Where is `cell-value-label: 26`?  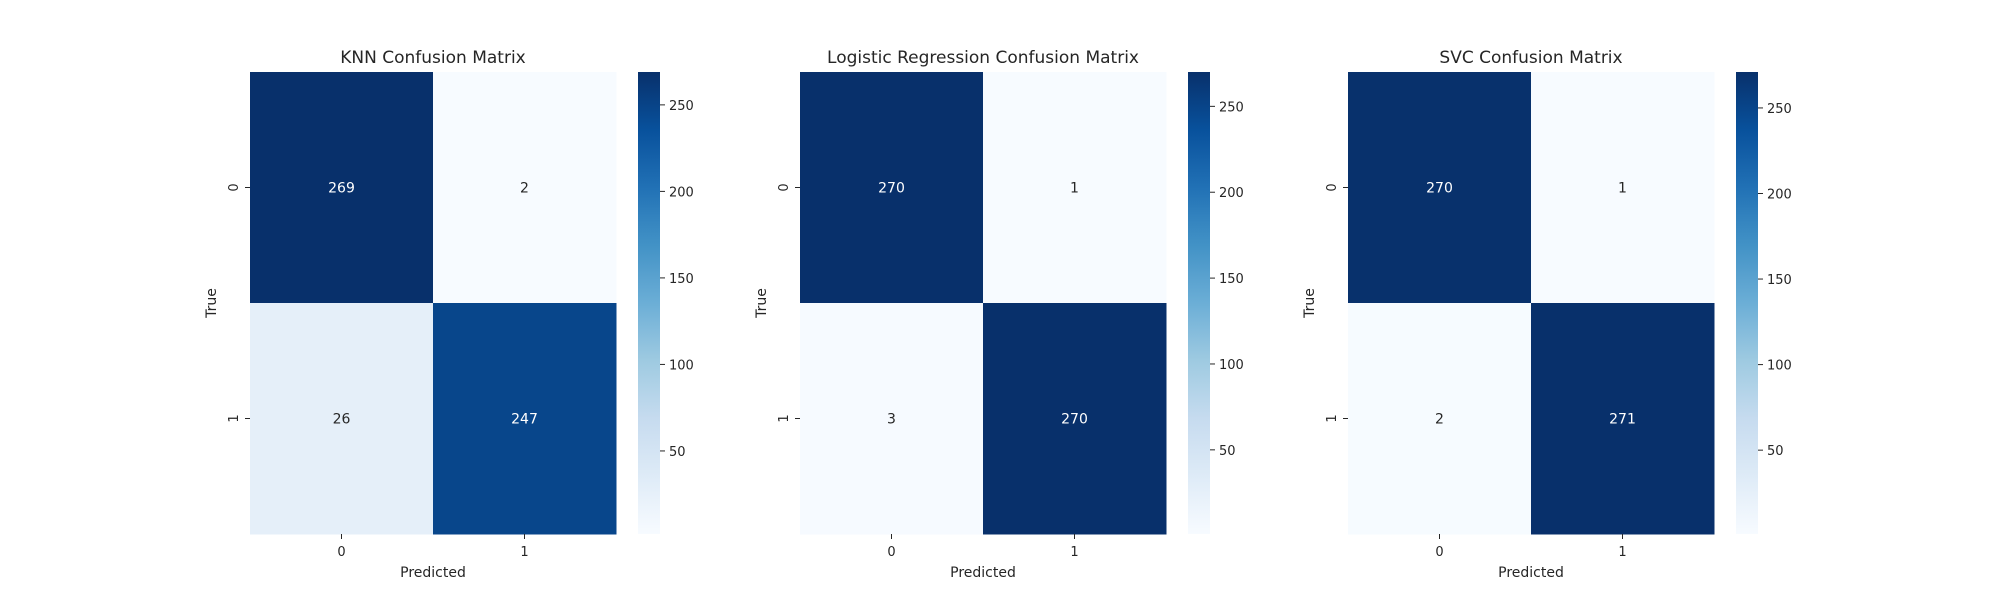 cell-value-label: 26 is located at coordinates (342, 420).